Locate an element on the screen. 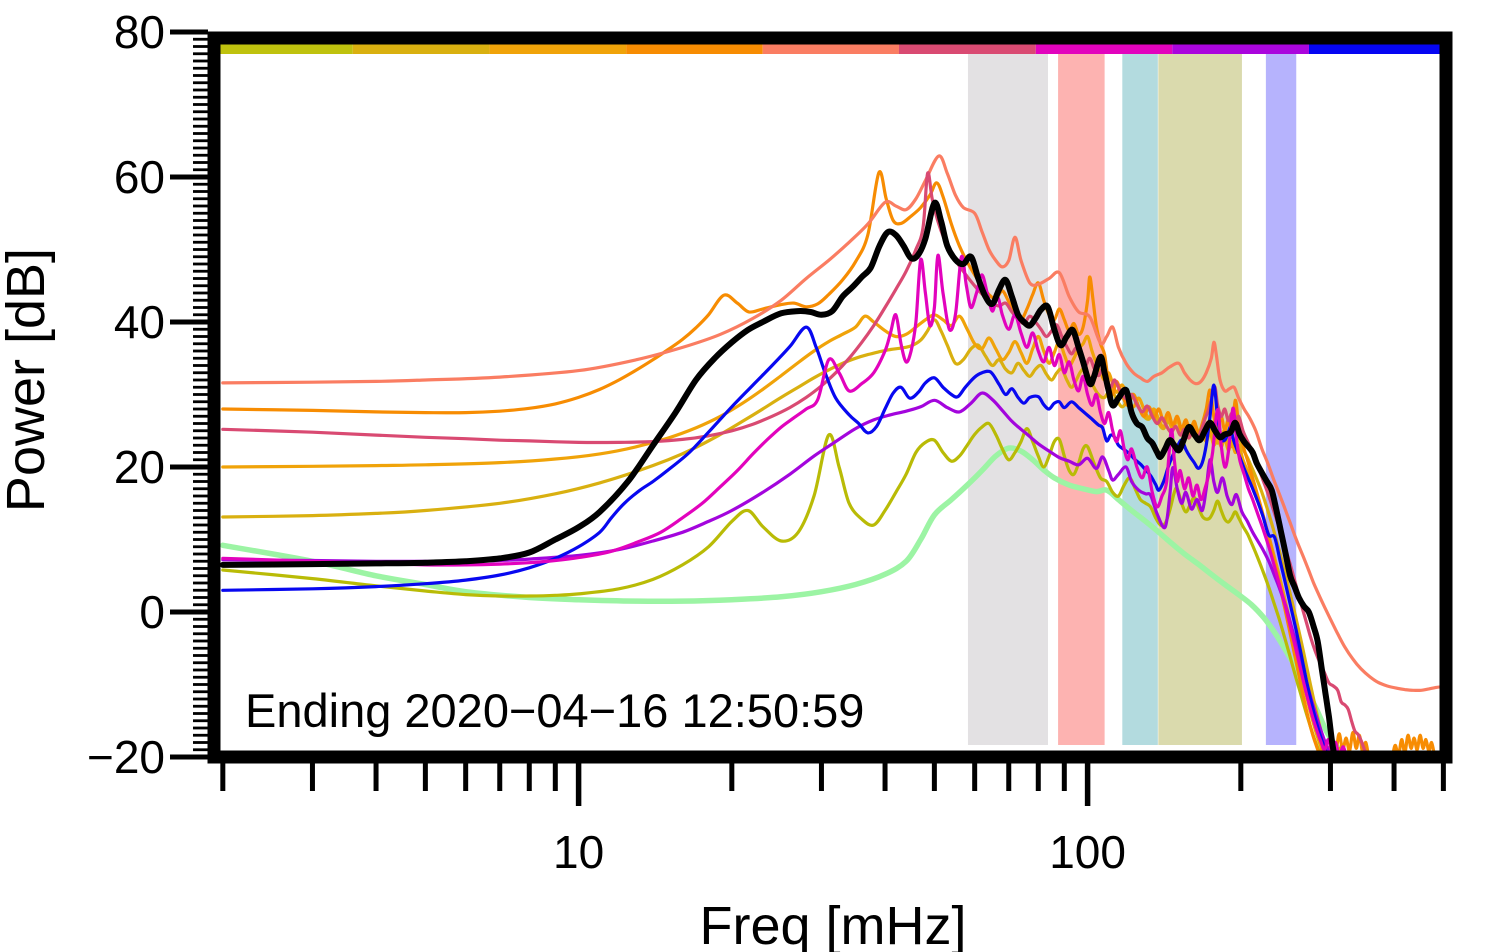 This screenshot has height=952, width=1494. x-axis-ticks: 10 100 is located at coordinates (833, 820).